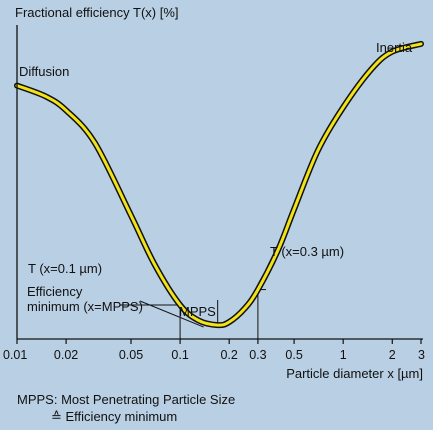 This screenshot has height=430, width=433. Describe the element at coordinates (66, 355) in the screenshot. I see `x-tick-label: 0.02` at that location.